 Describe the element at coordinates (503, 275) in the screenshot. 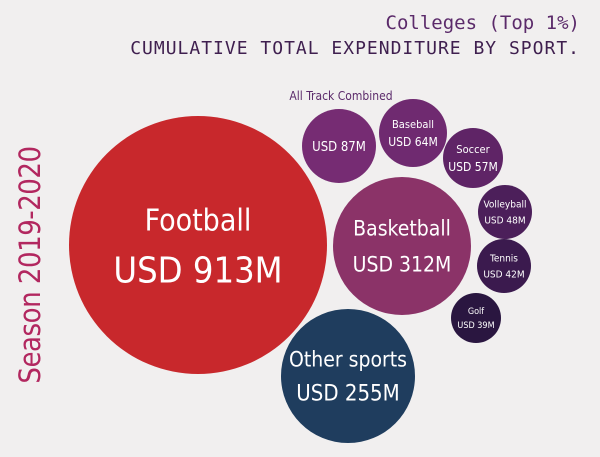

I see `value-label-tennis: USD 42M` at that location.